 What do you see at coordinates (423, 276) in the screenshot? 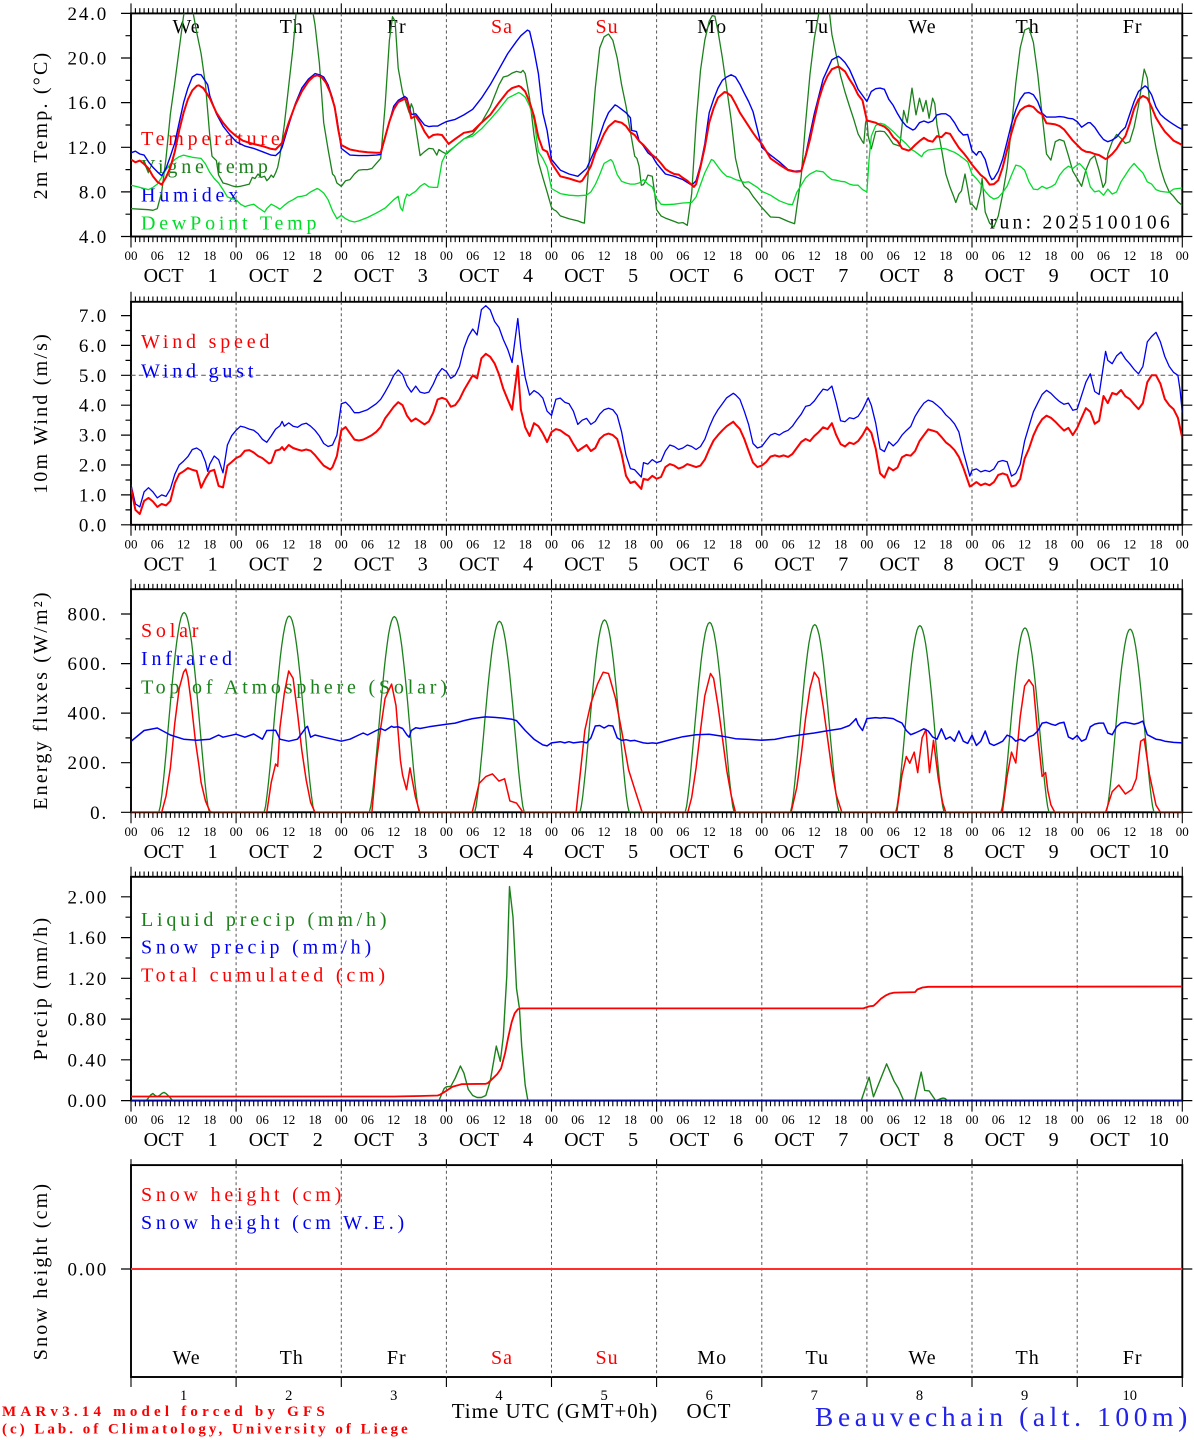
I see `svg-text: 3` at bounding box center [423, 276].